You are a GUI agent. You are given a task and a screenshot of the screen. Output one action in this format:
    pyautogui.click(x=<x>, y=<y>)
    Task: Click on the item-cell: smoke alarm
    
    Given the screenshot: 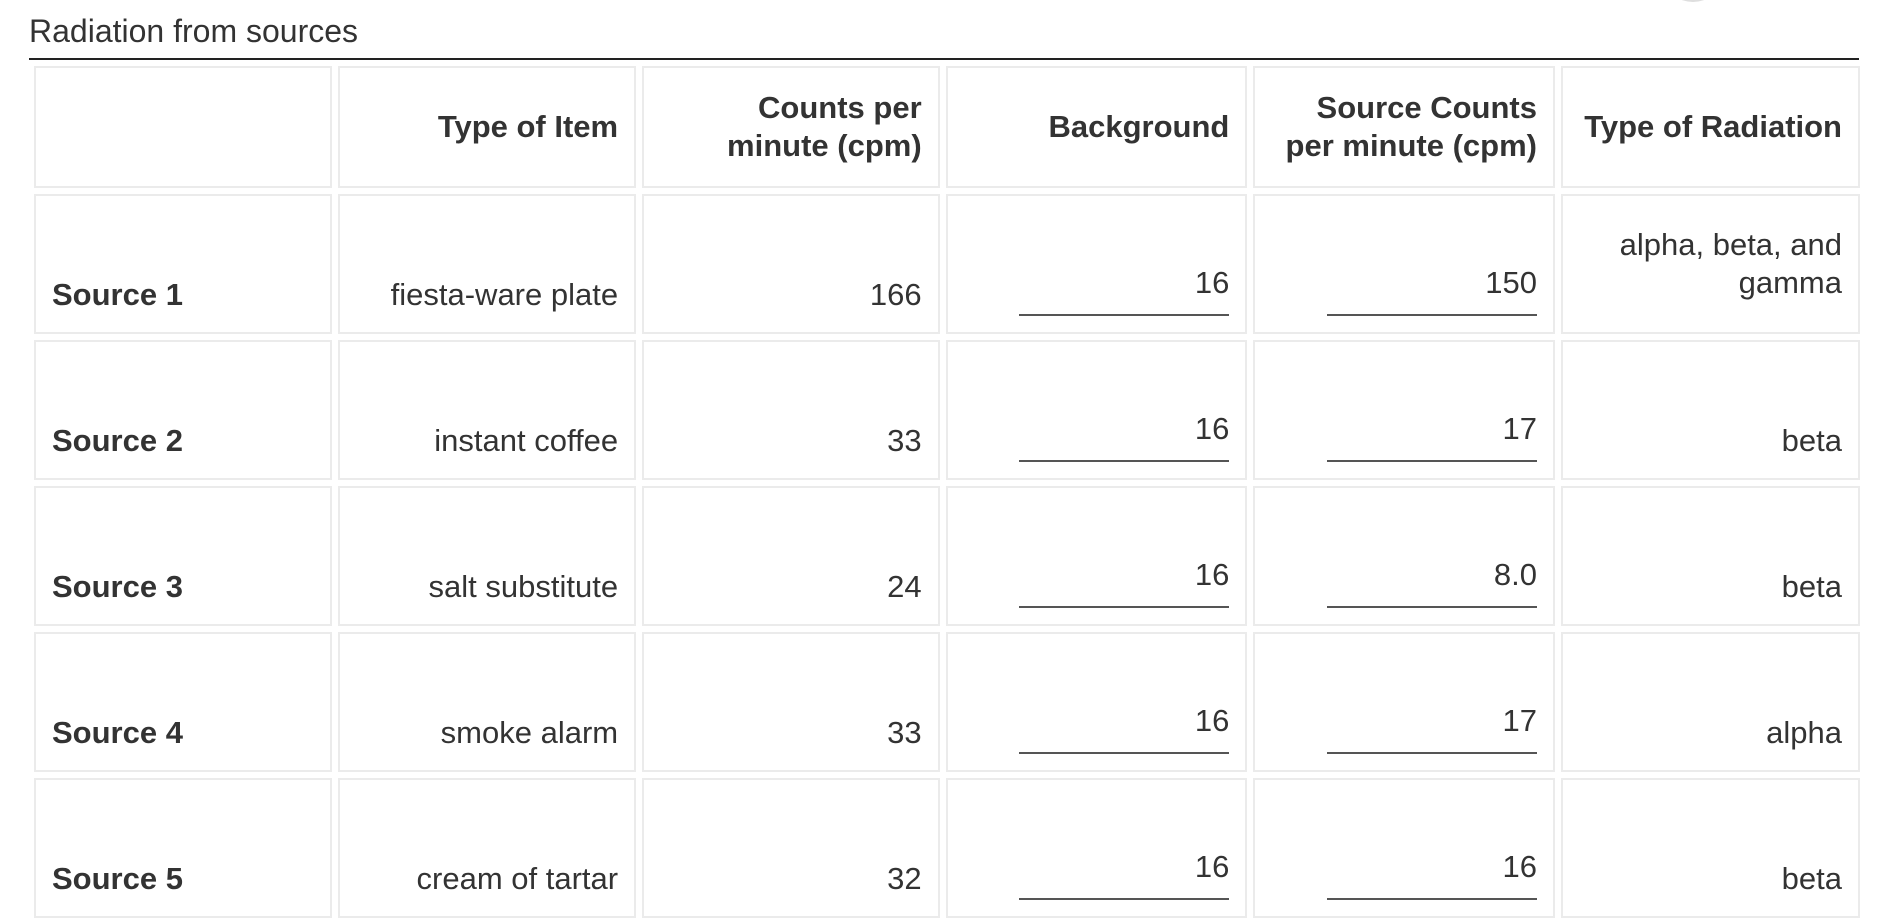 What is the action you would take?
    pyautogui.click(x=487, y=702)
    